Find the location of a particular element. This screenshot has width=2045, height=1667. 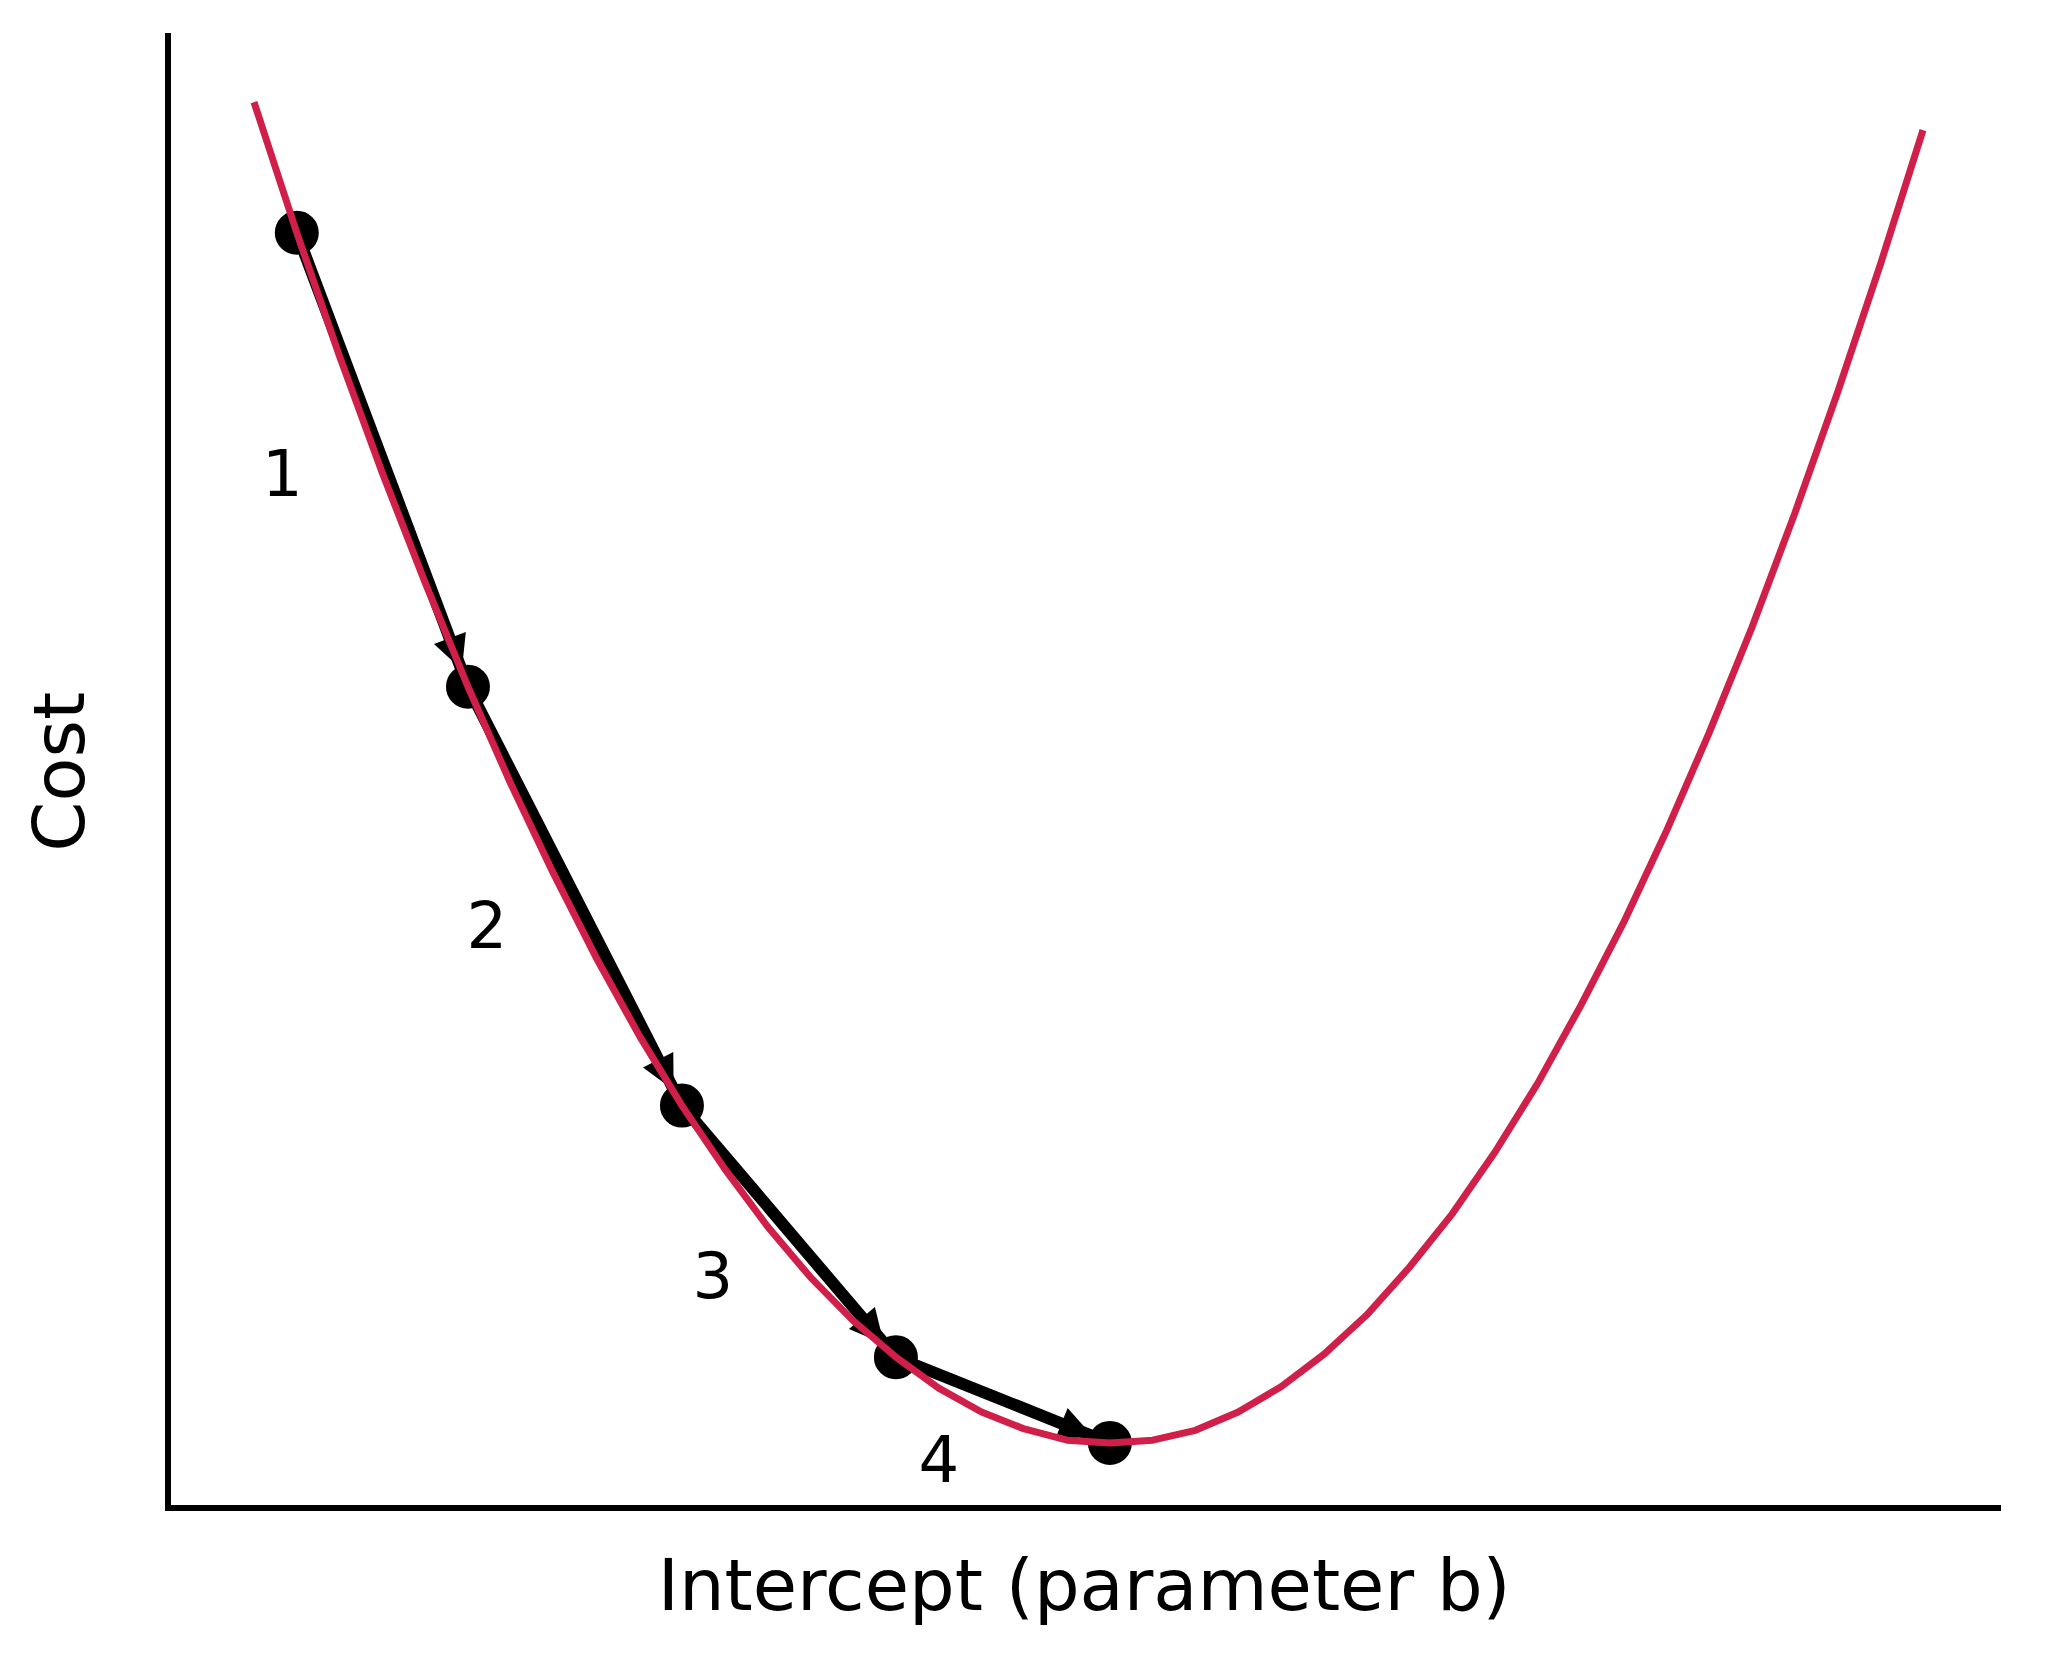

annotation: 2 is located at coordinates (487, 925).